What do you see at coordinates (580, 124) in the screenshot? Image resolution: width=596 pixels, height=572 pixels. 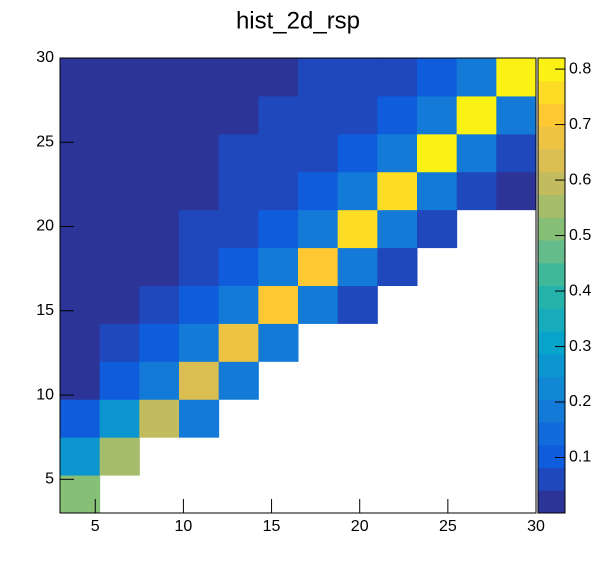 I see `z-tick-label: 0.7` at bounding box center [580, 124].